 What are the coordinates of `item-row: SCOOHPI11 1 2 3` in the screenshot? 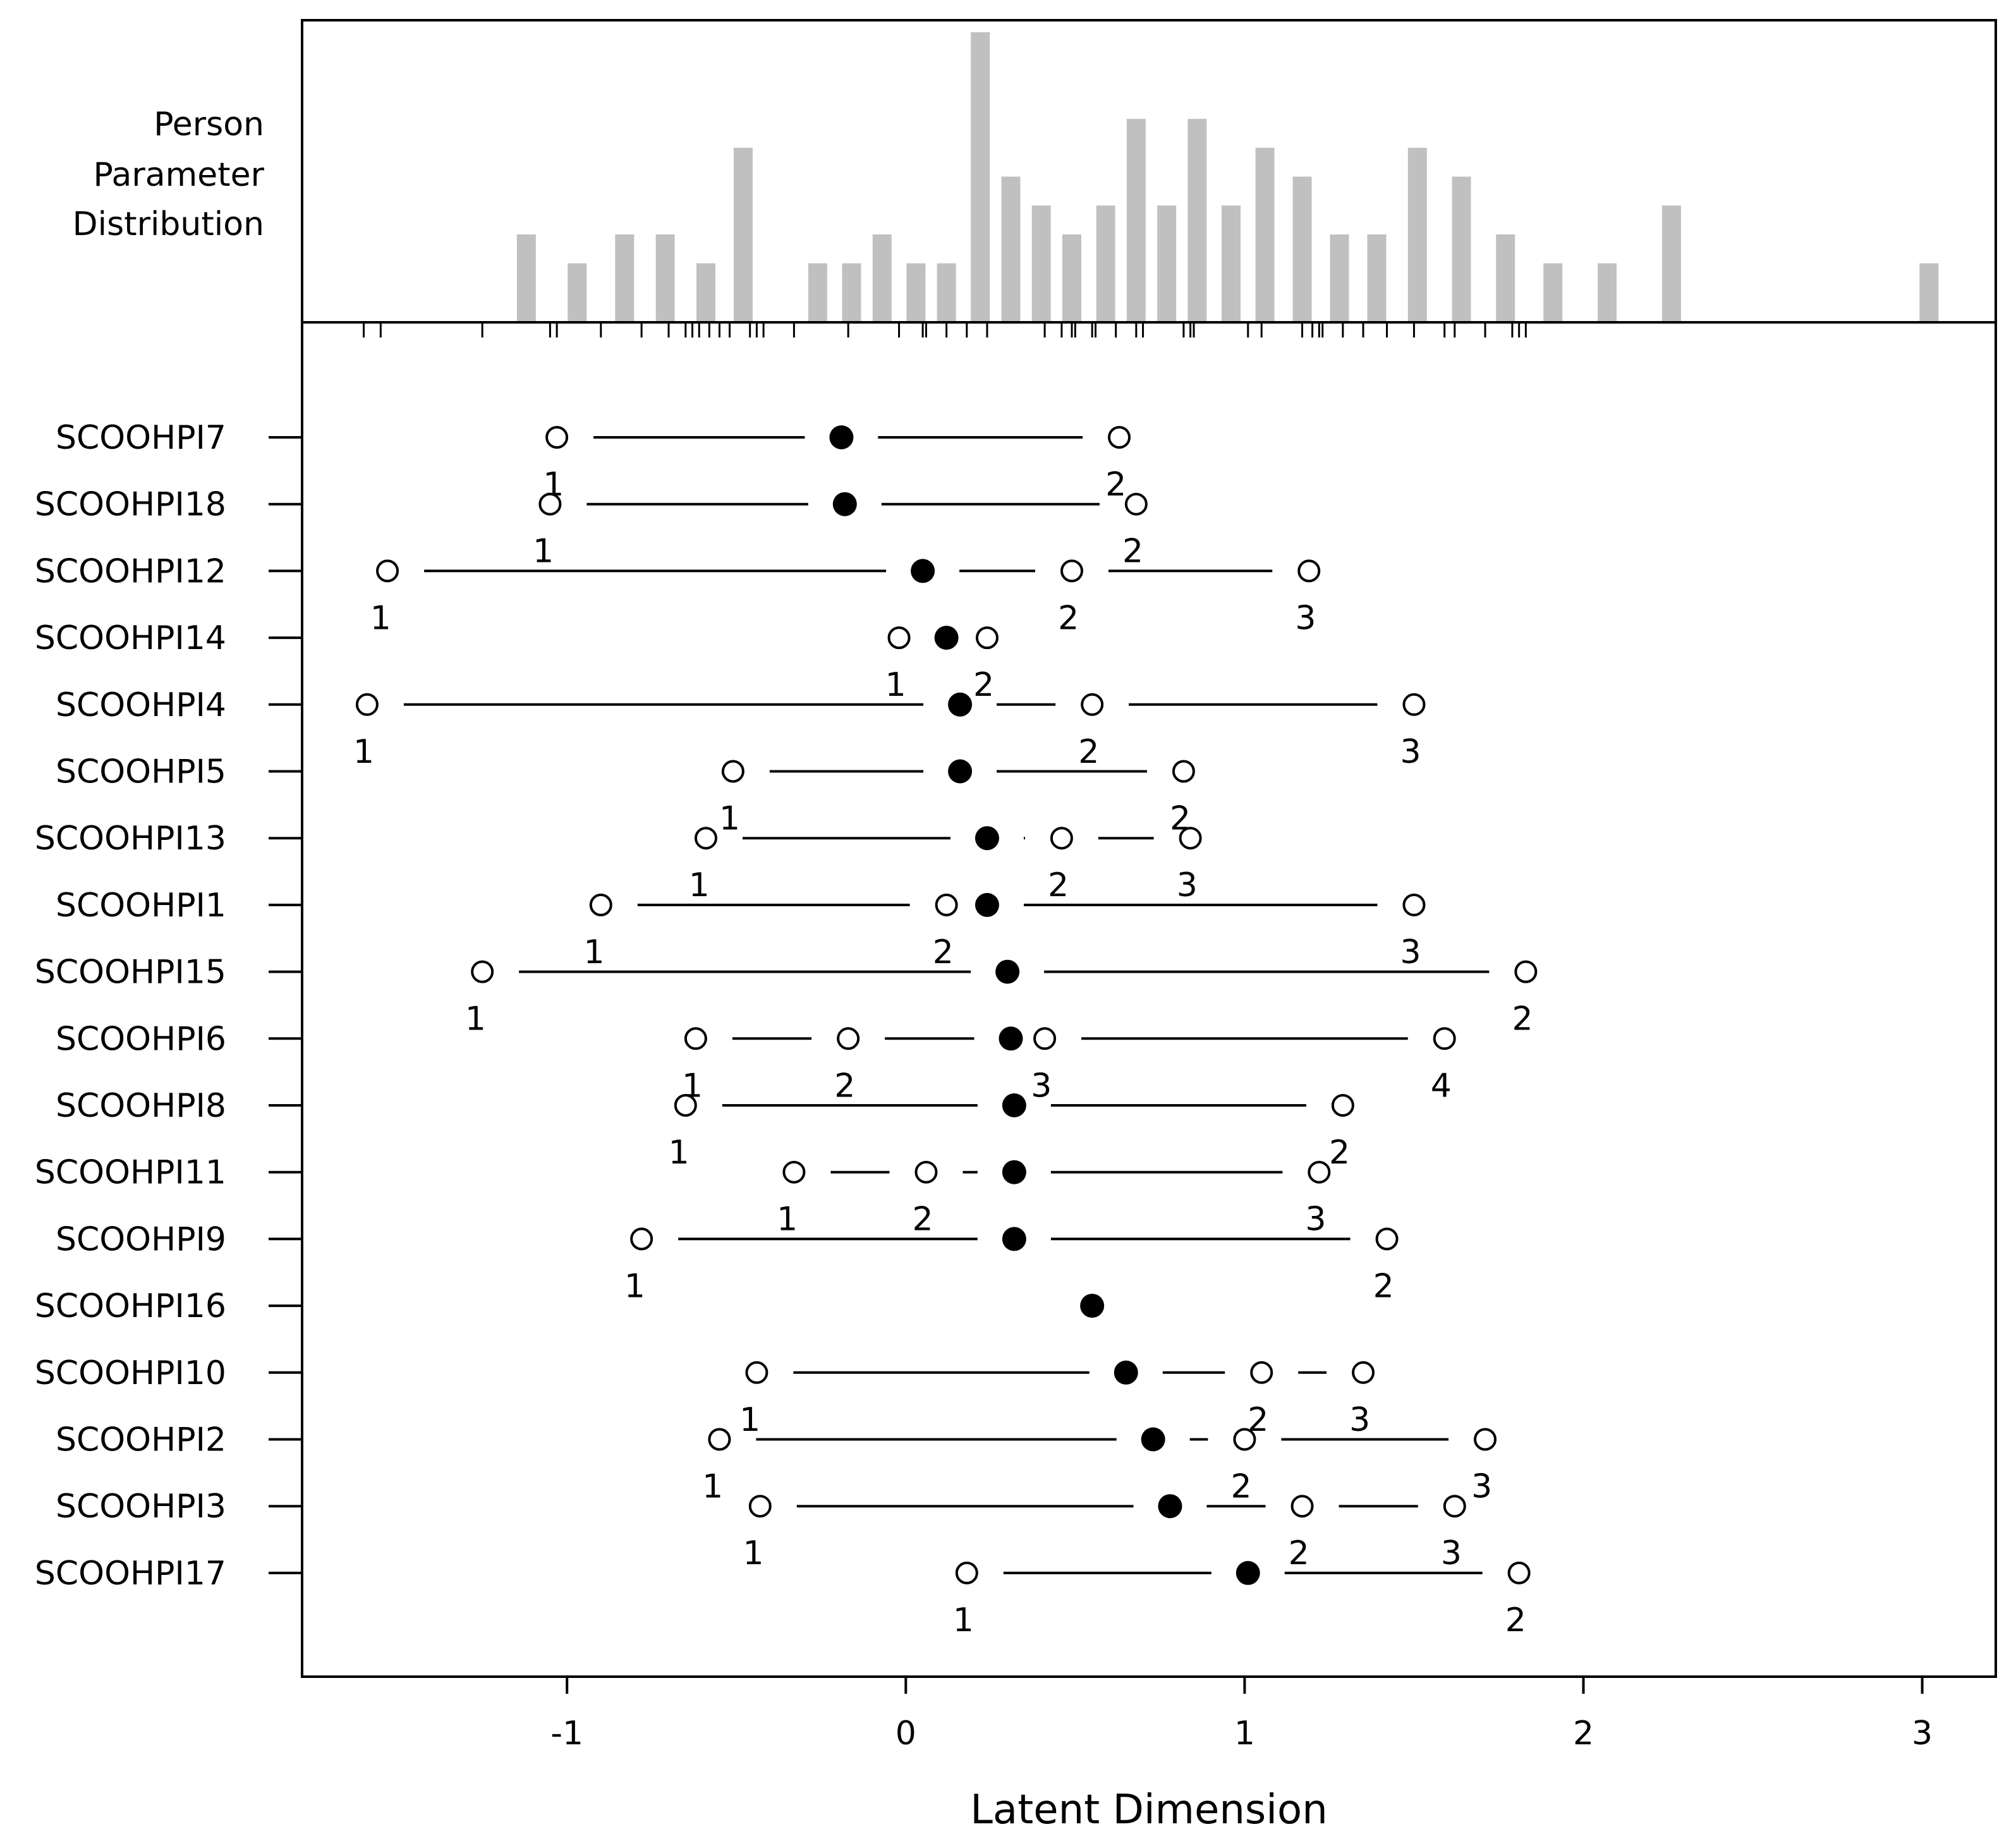 It's located at (683, 1196).